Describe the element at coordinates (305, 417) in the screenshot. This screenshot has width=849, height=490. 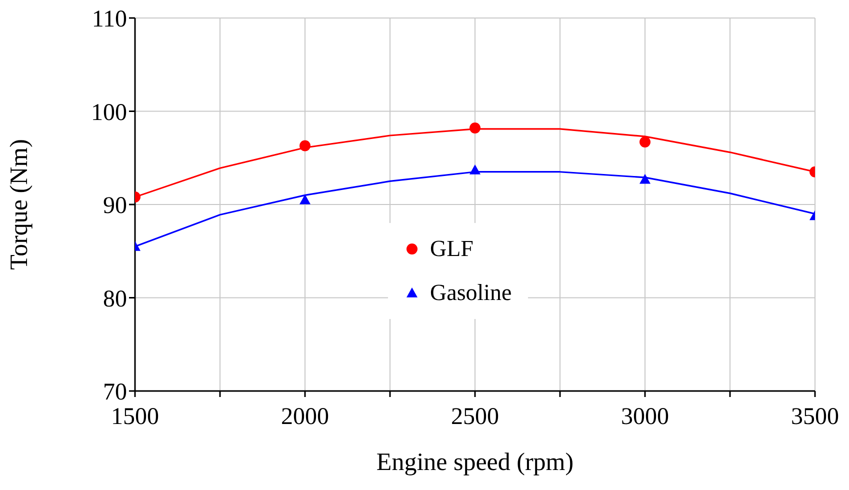
I see `x-tick-label: 2000` at that location.